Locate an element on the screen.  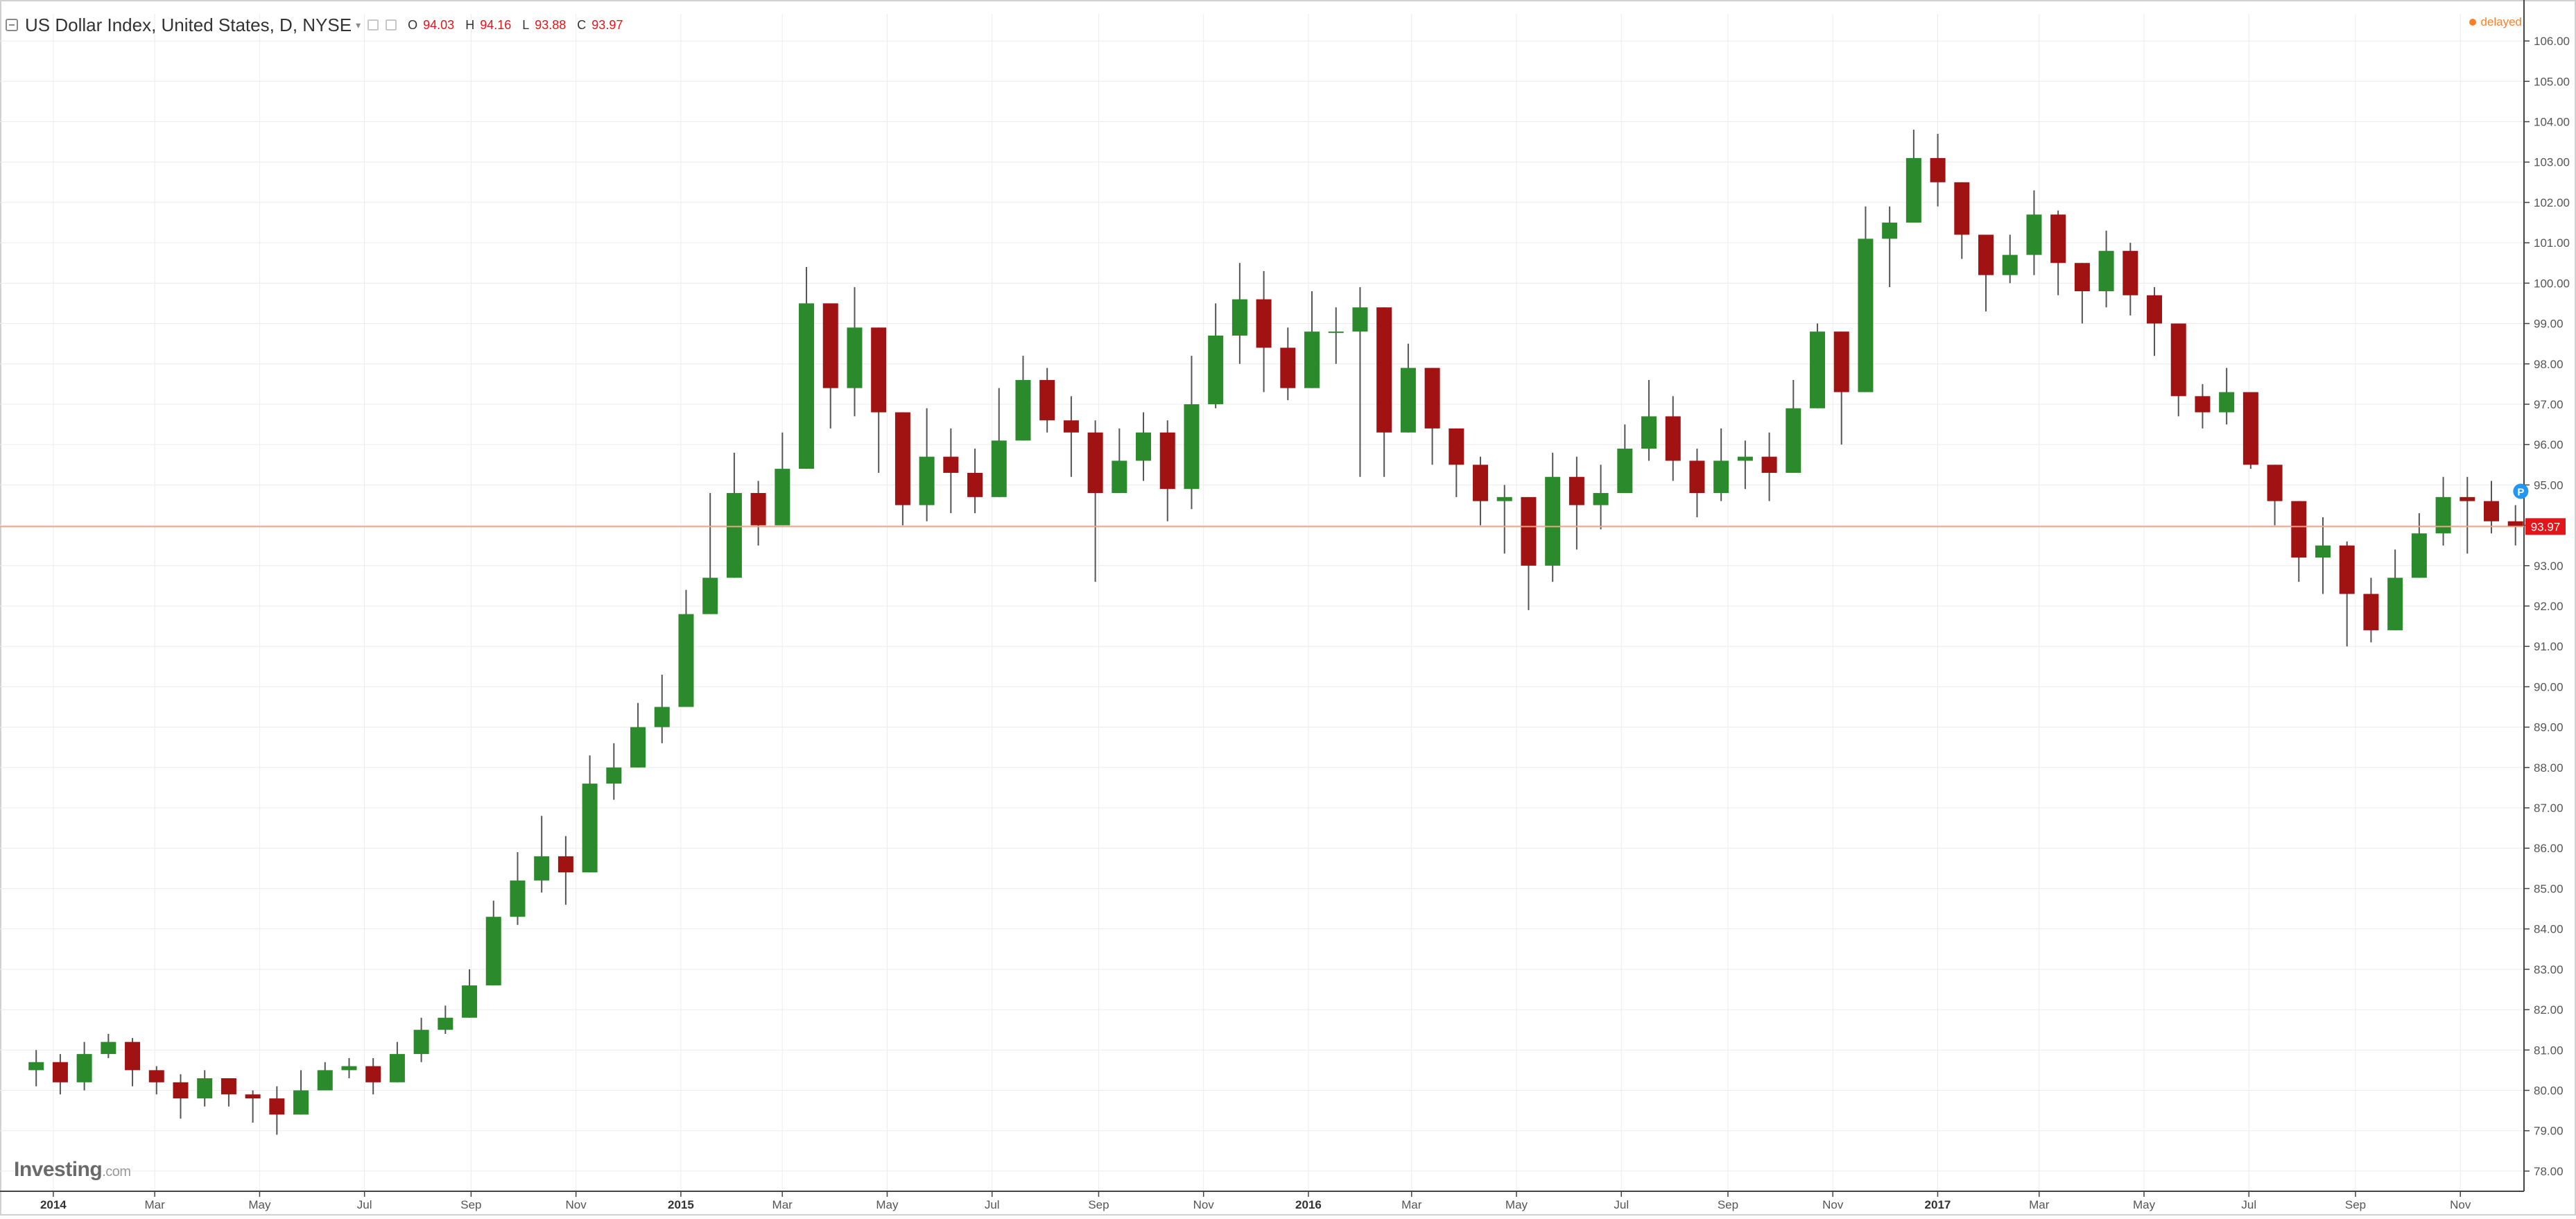
symbol-title: US Dollar Index, United States, D, NYSE is located at coordinates (188, 24).